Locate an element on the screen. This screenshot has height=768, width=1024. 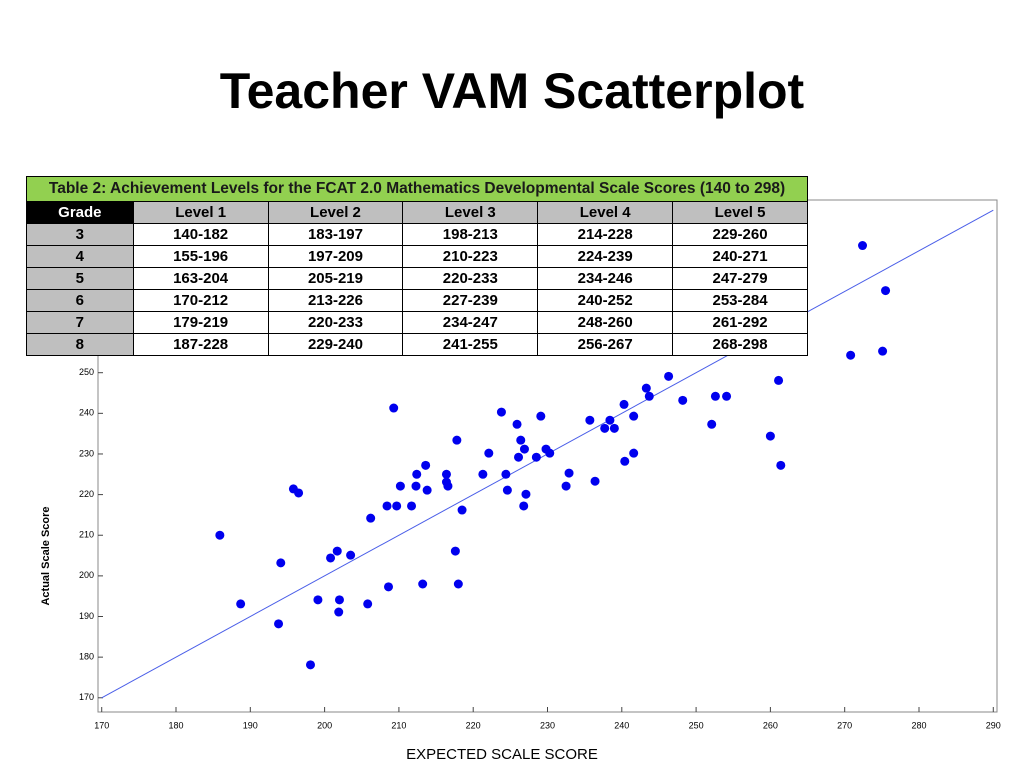
table-cell: 7 is located at coordinates (80, 322).